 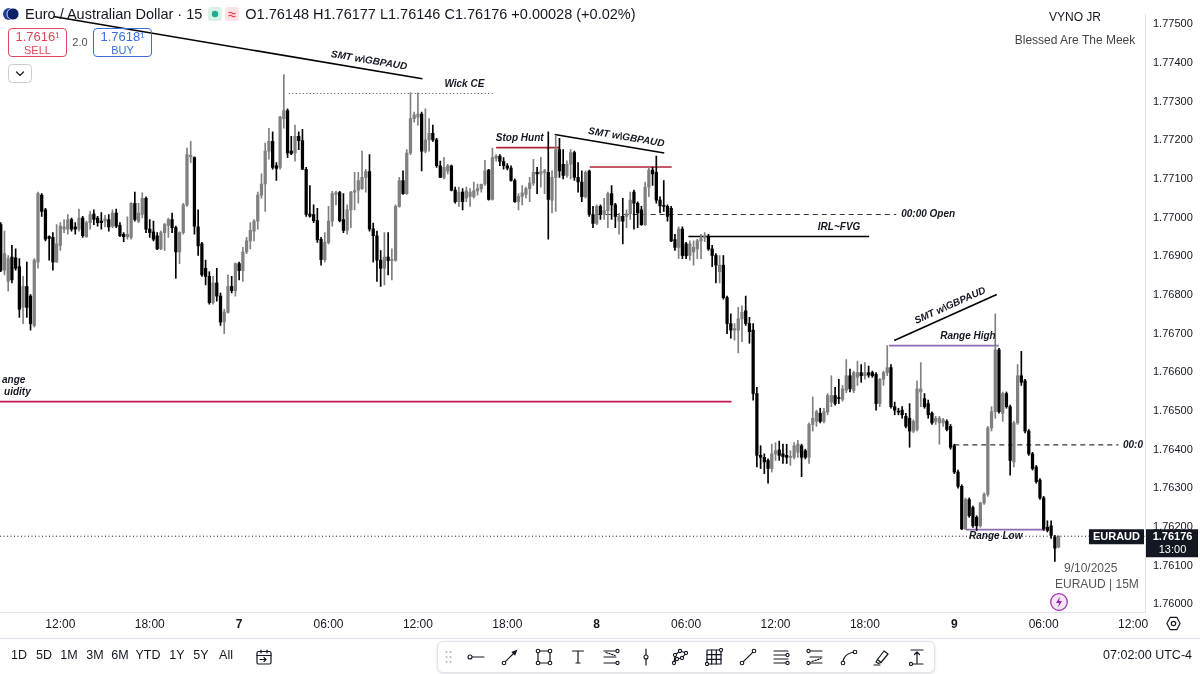 I want to click on annotation: EURAUD | 15M, so click(x=1097, y=584).